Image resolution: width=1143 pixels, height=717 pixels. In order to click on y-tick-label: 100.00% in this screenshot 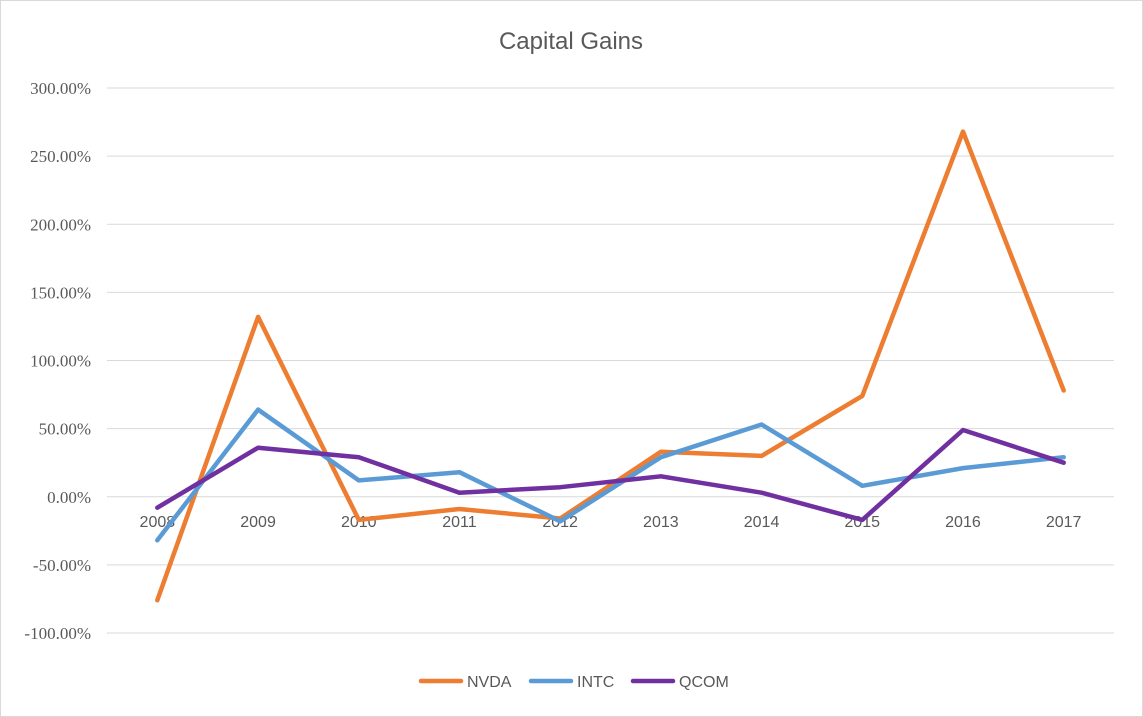, I will do `click(60, 361)`.